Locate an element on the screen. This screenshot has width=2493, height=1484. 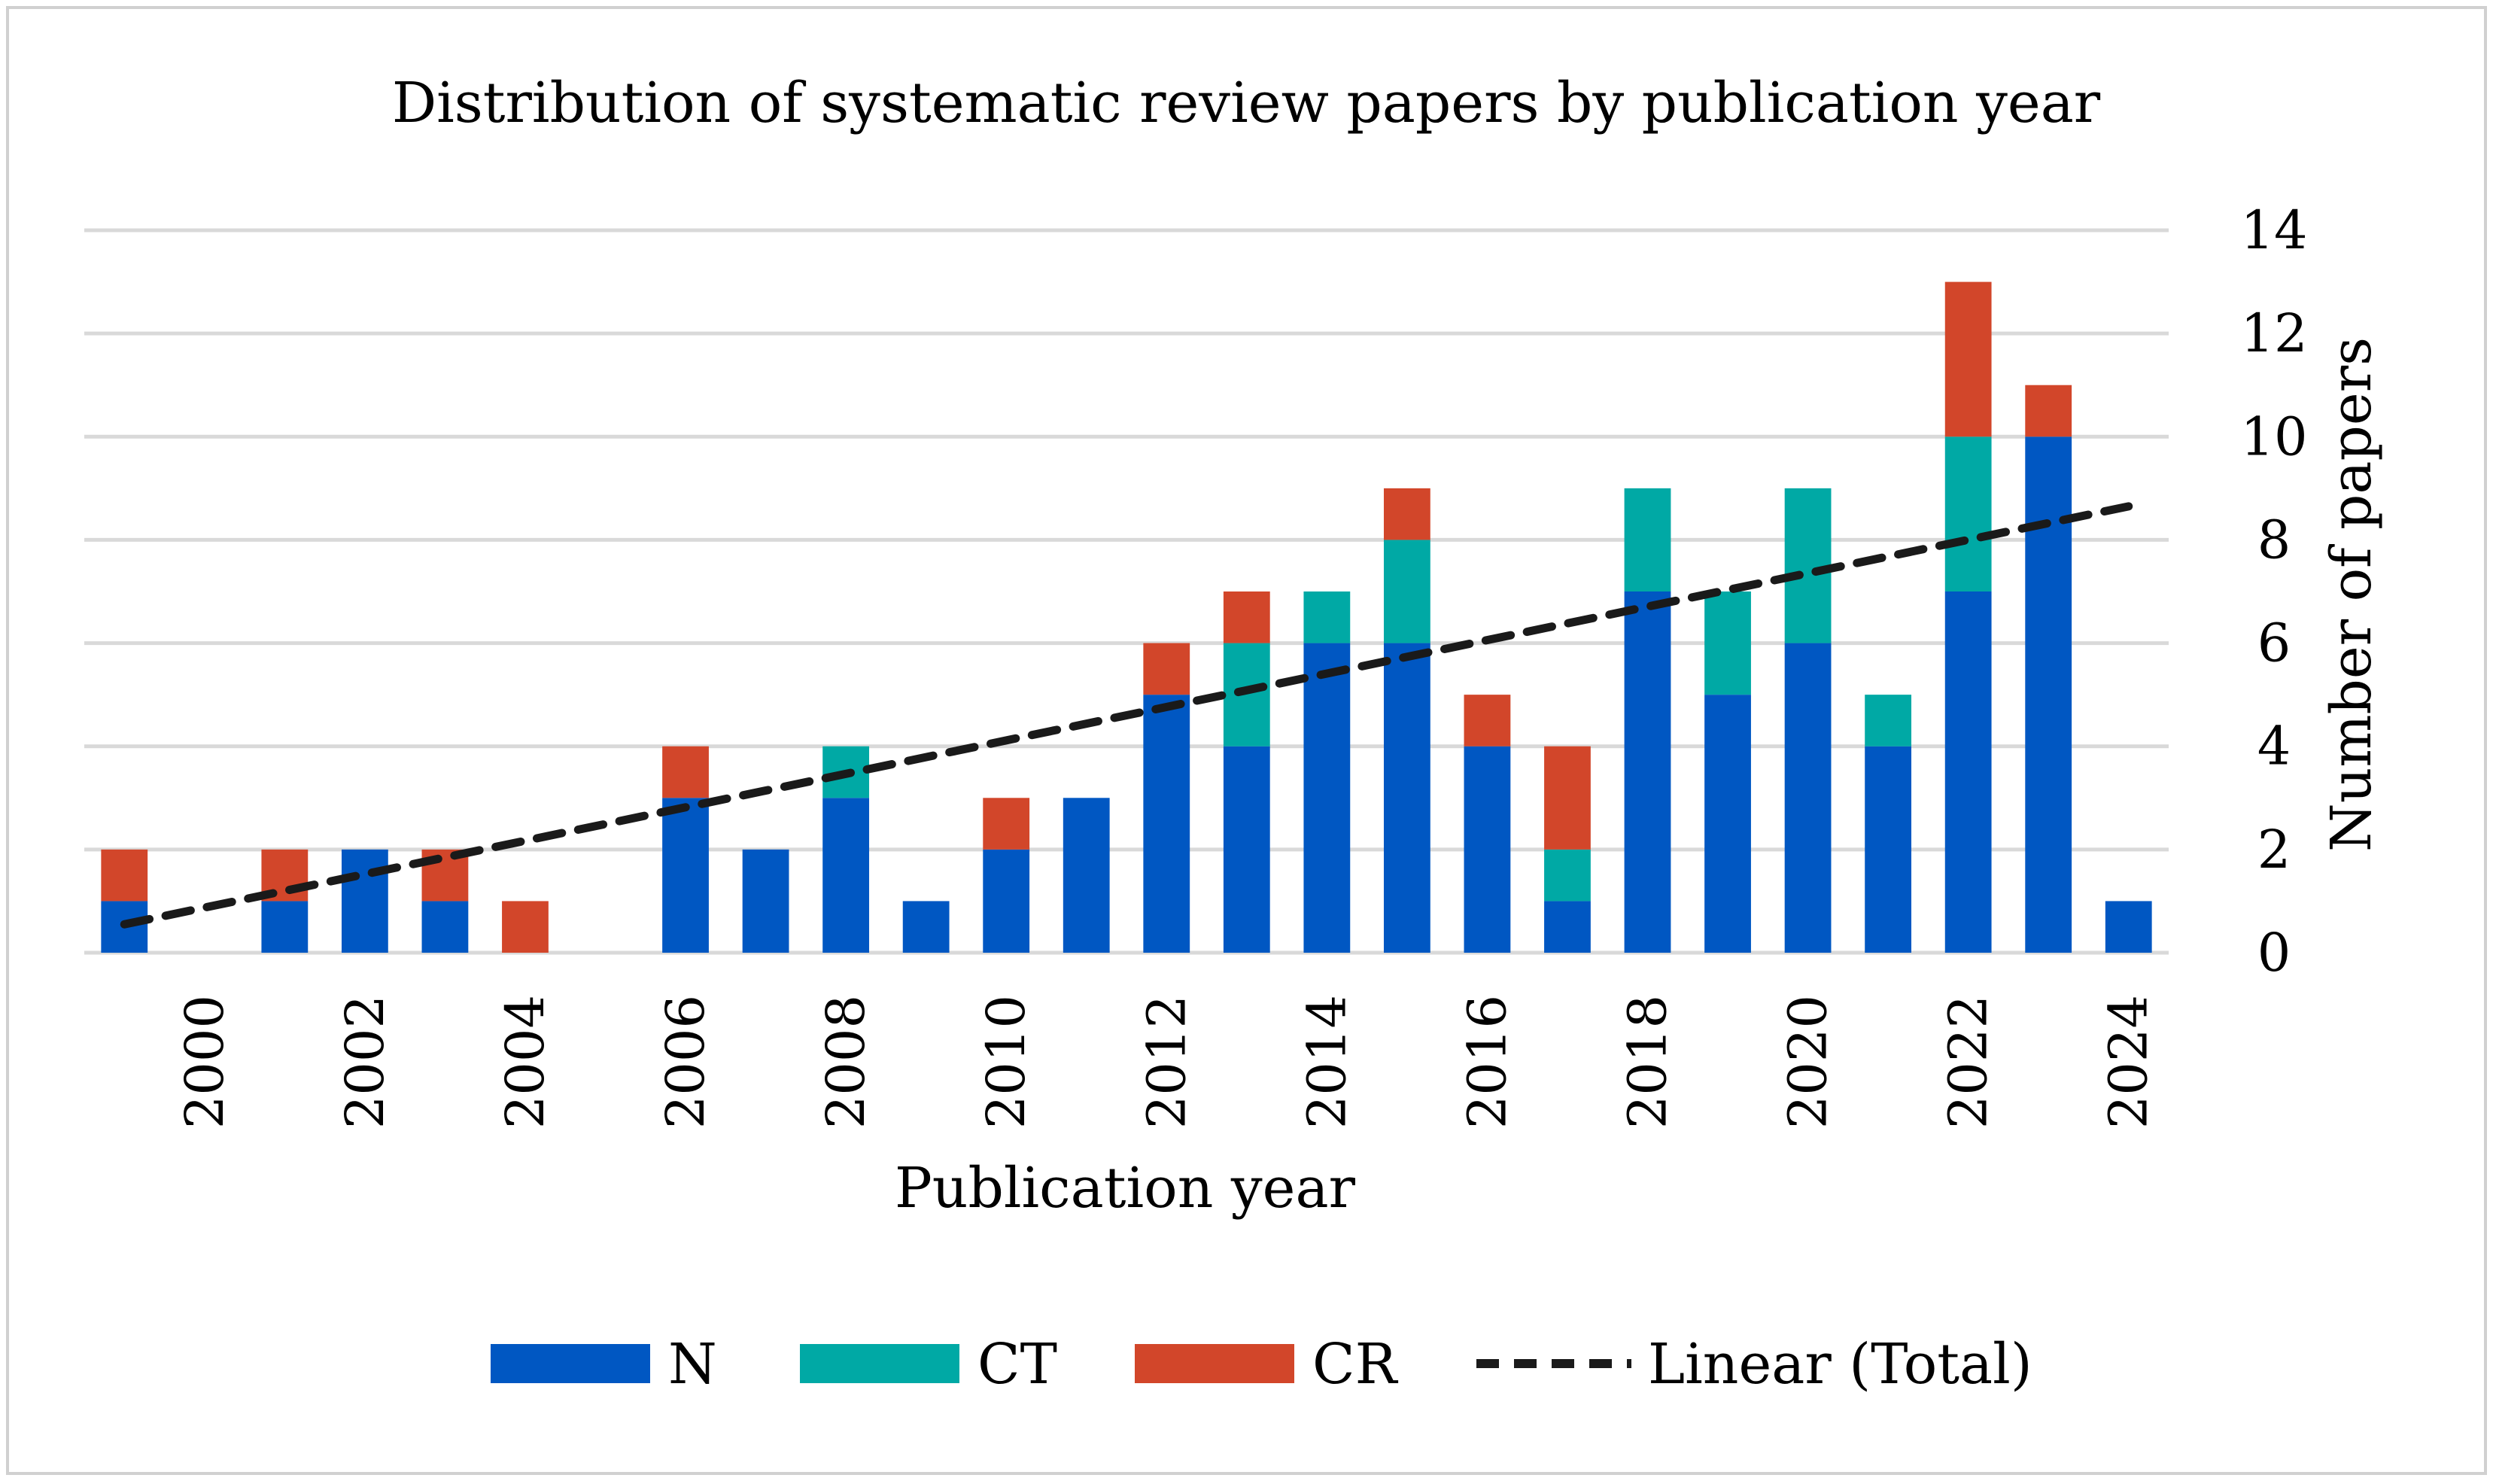
bar-segment-cr-2010 is located at coordinates (1007, 824).